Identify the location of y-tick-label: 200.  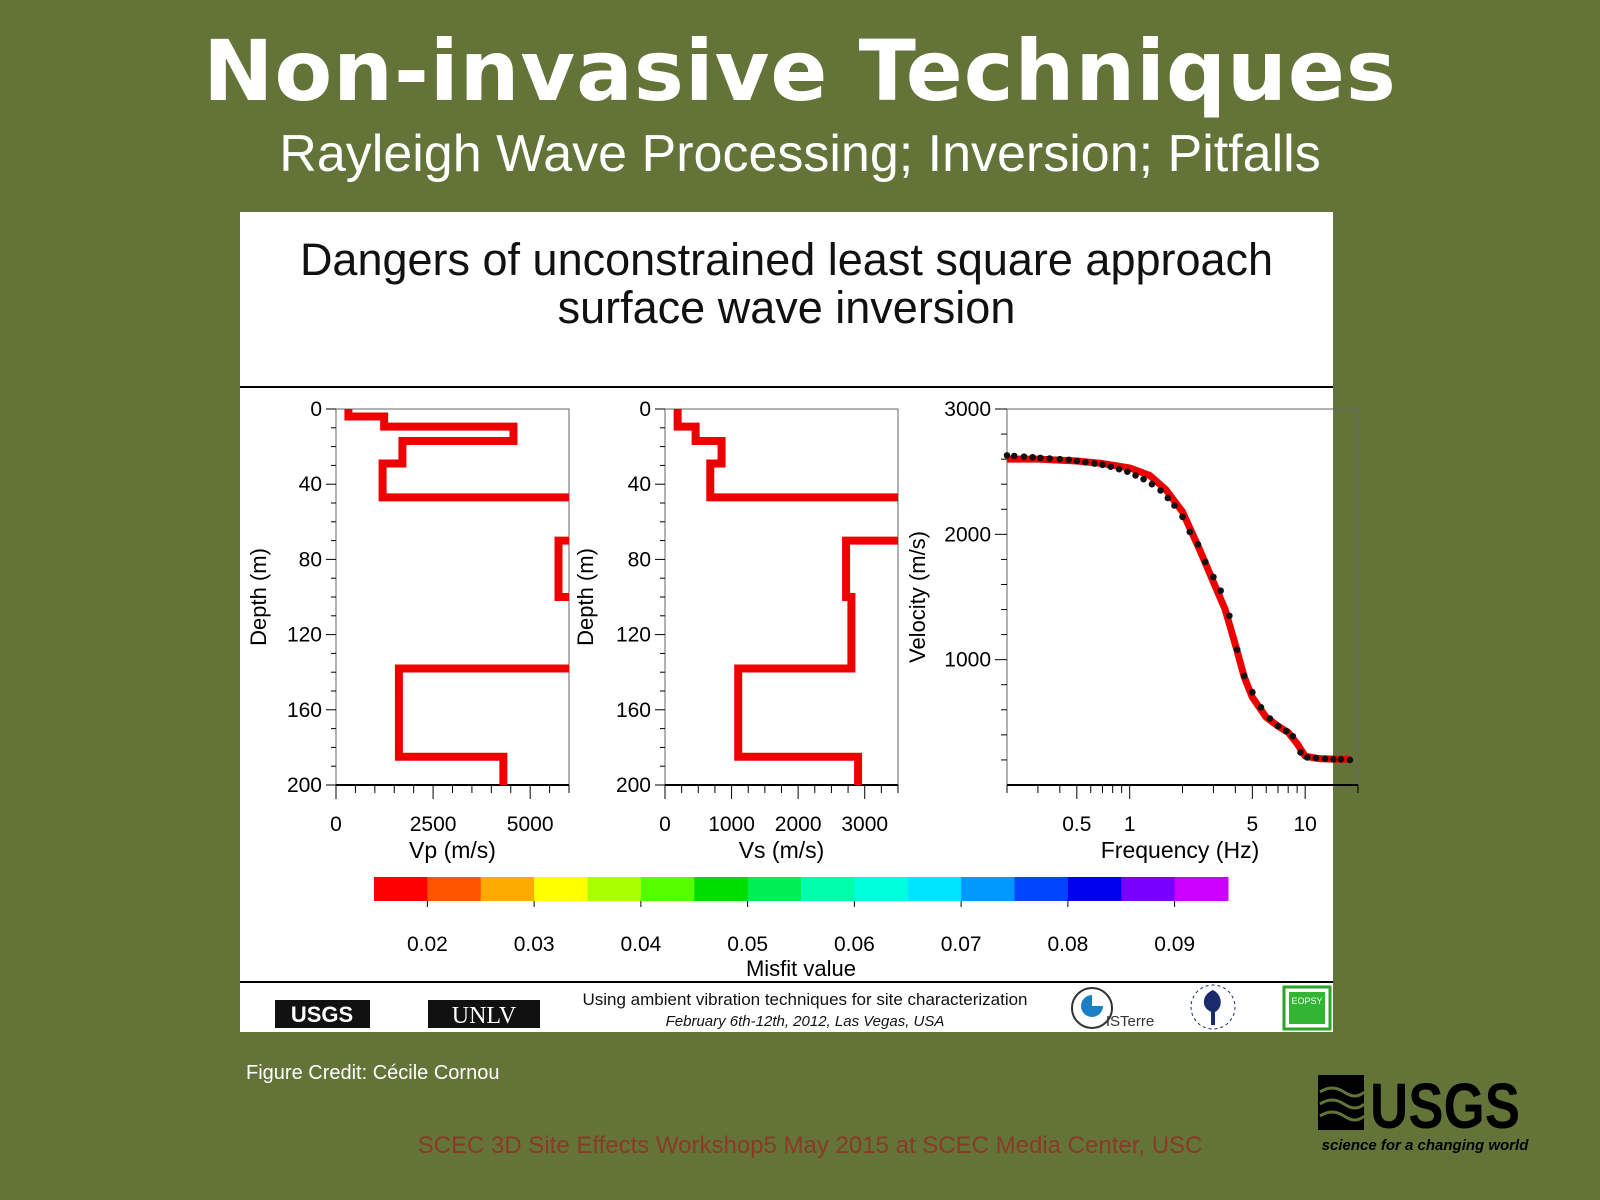
(633, 785).